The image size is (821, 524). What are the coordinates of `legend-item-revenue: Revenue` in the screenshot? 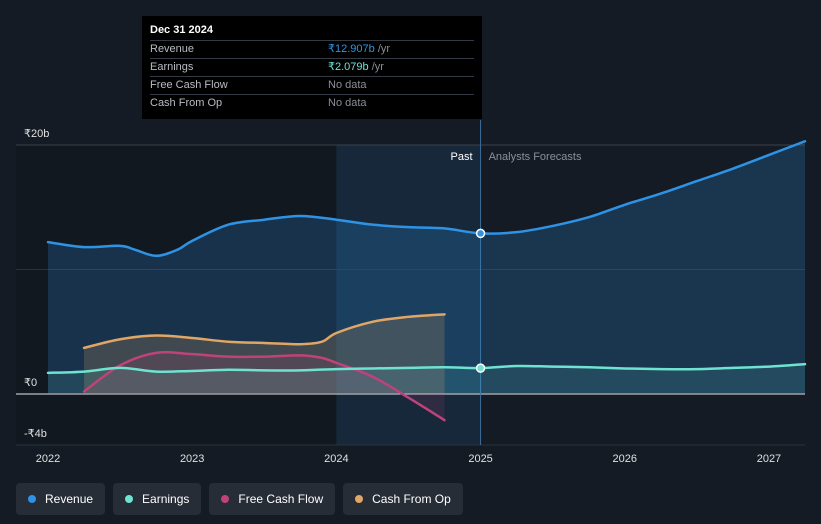 It's located at (61, 499).